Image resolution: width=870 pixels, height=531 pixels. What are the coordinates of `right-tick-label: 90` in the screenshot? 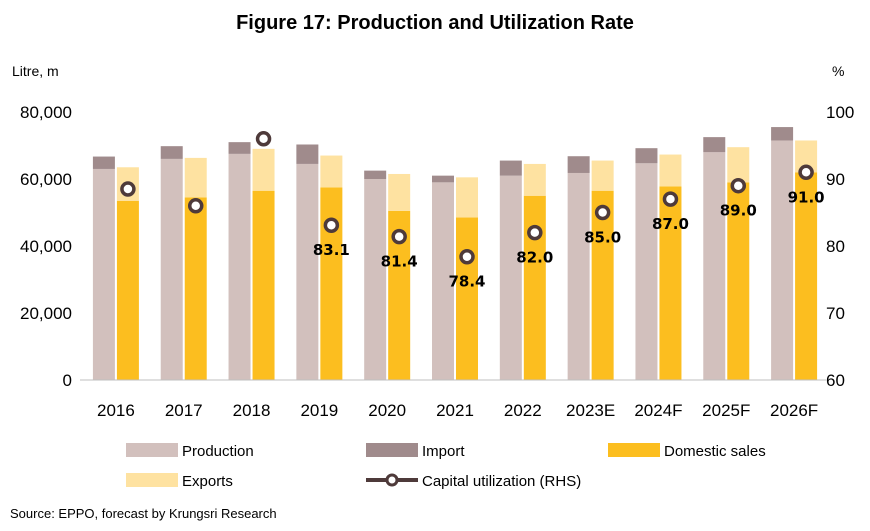 It's located at (835, 179).